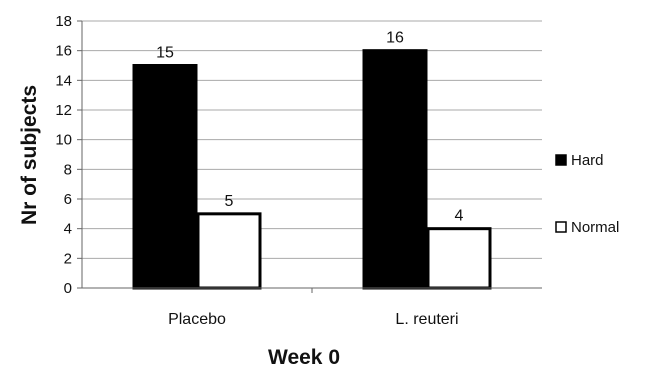 The width and height of the screenshot is (651, 369). Describe the element at coordinates (68, 288) in the screenshot. I see `y-tick-label: 0` at that location.